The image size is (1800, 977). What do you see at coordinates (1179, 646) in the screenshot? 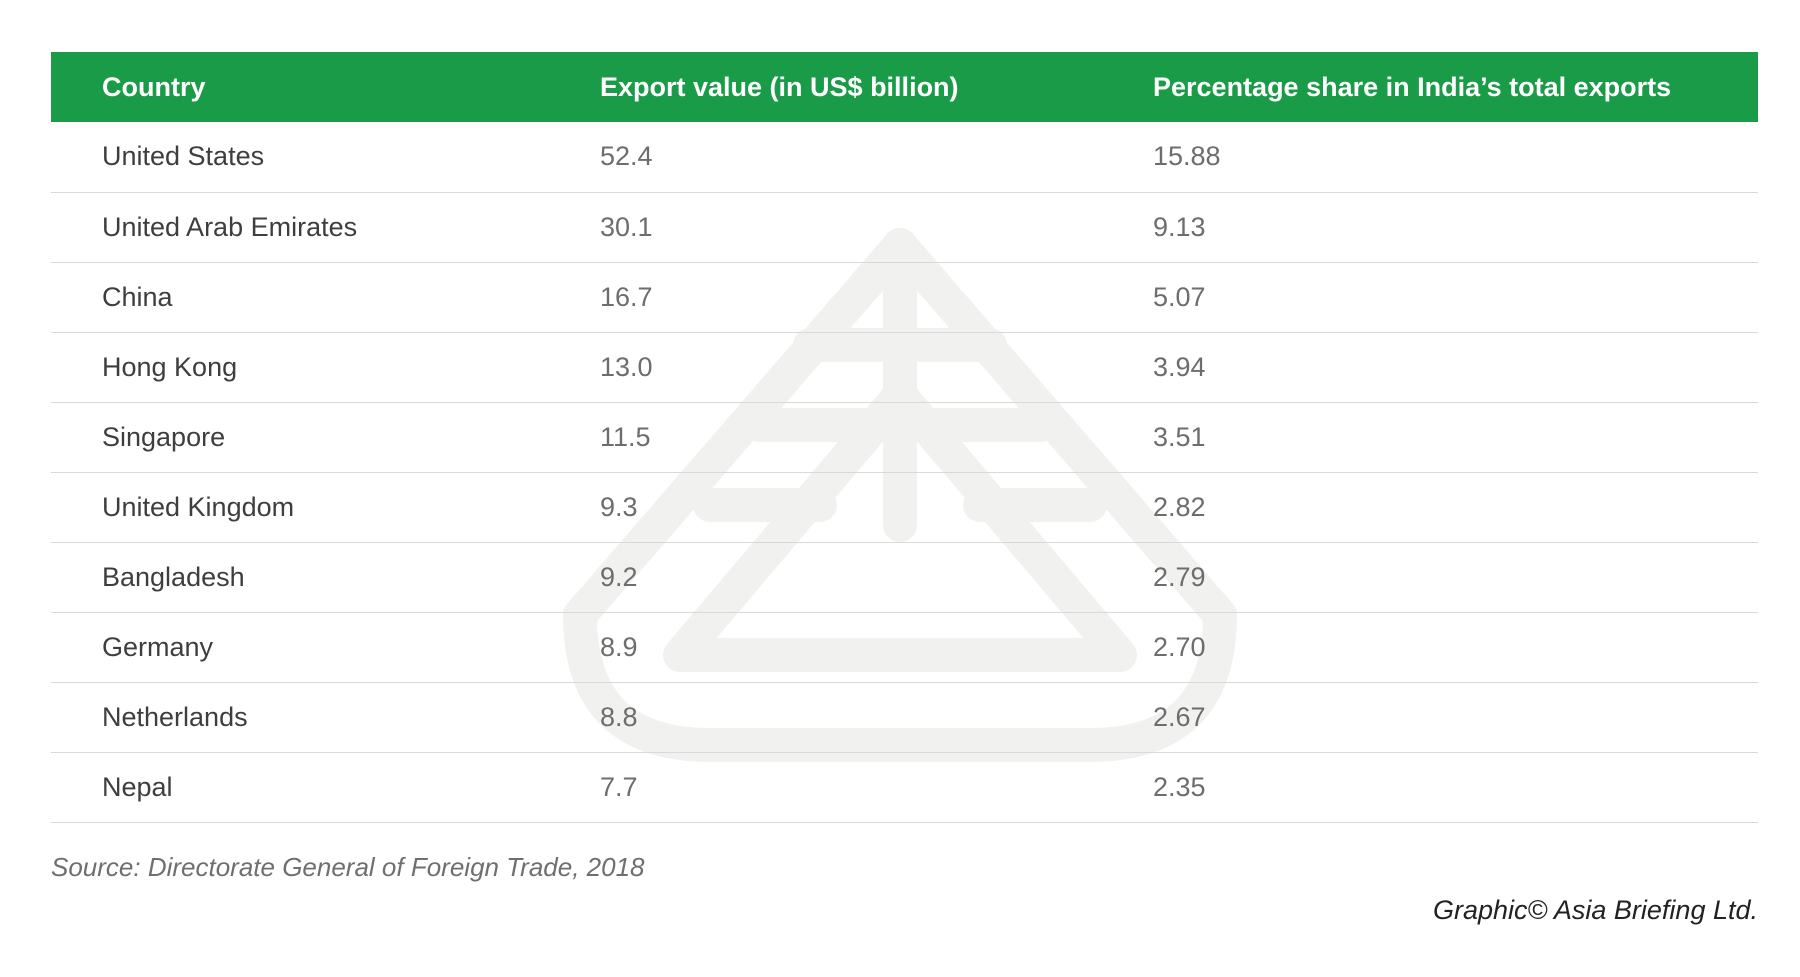
I see `cell-percentage-share: 2.70` at bounding box center [1179, 646].